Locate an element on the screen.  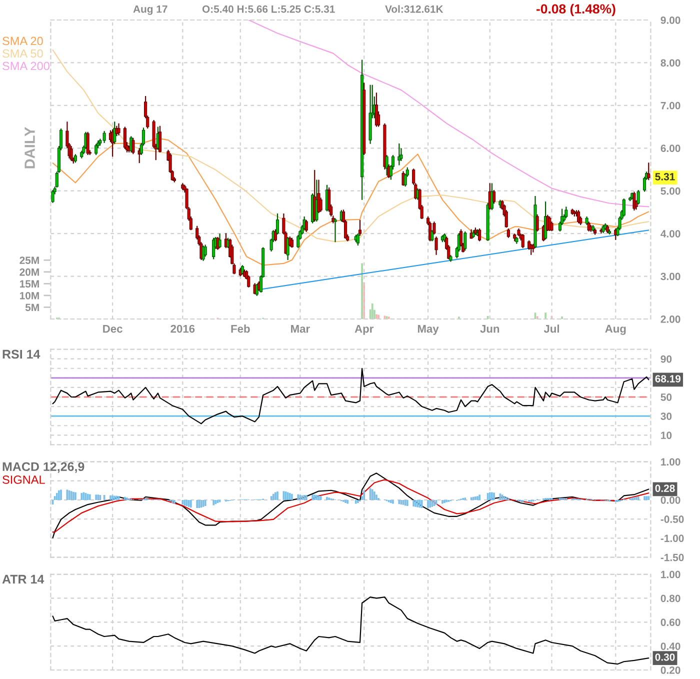
x-tick-label: Apr is located at coordinates (364, 329).